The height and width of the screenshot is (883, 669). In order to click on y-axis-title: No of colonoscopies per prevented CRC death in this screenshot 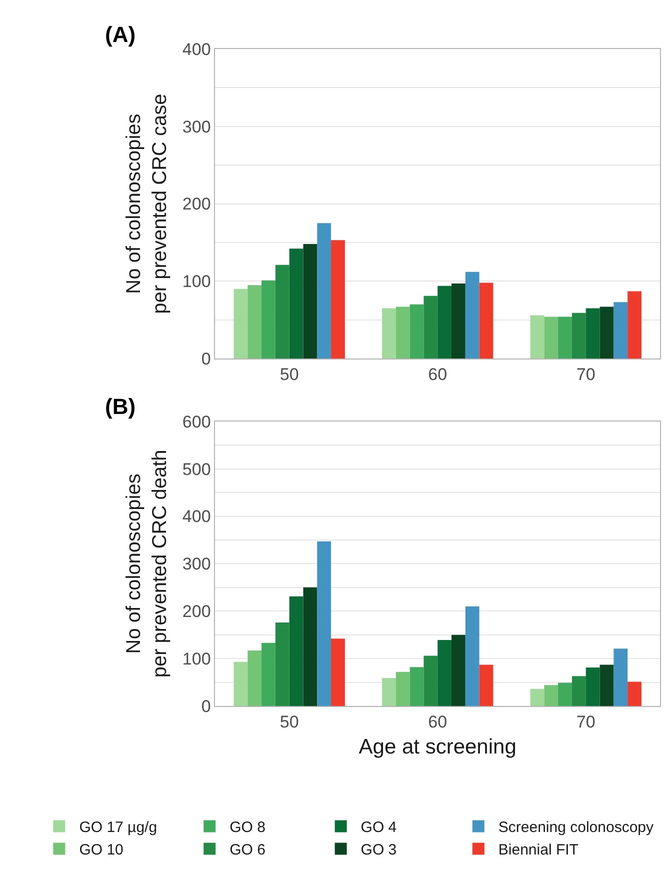, I will do `click(146, 564)`.